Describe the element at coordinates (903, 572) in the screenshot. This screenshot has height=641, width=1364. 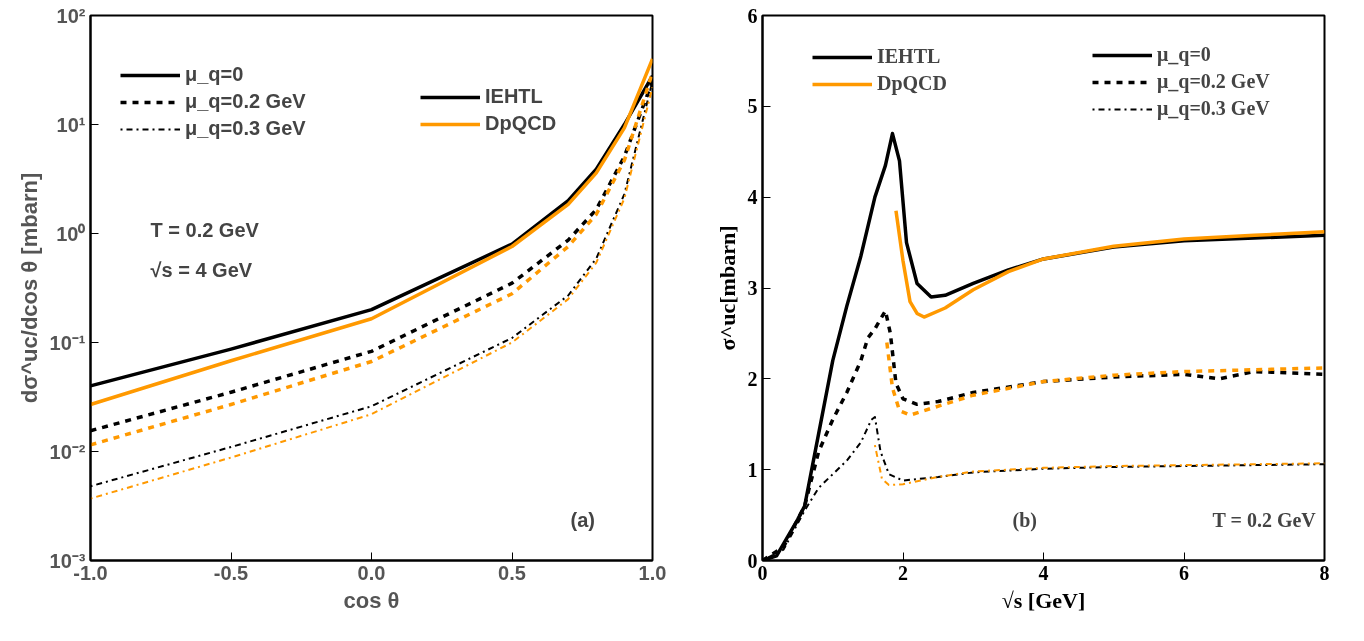
I see `x-tick-label: 2` at that location.